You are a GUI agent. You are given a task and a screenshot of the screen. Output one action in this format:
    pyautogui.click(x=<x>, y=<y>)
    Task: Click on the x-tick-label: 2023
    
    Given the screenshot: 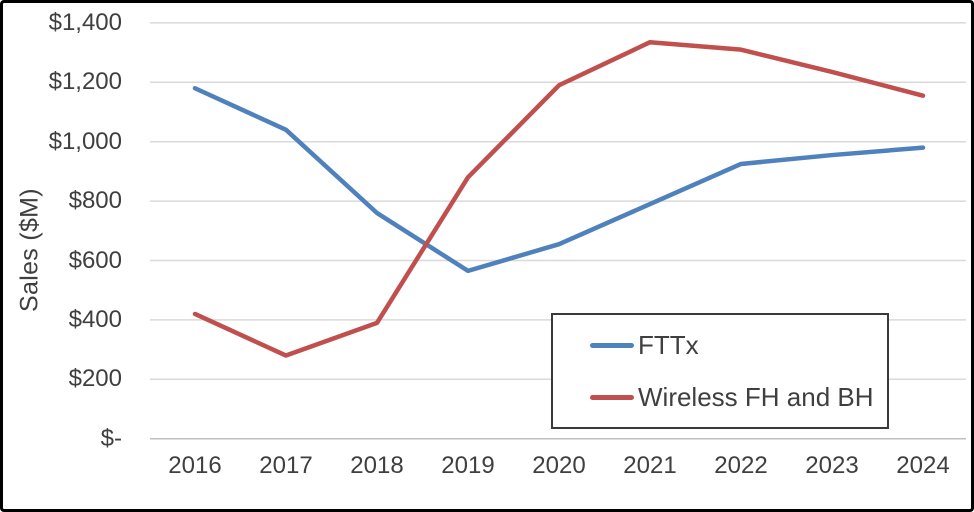 What is the action you would take?
    pyautogui.click(x=832, y=465)
    